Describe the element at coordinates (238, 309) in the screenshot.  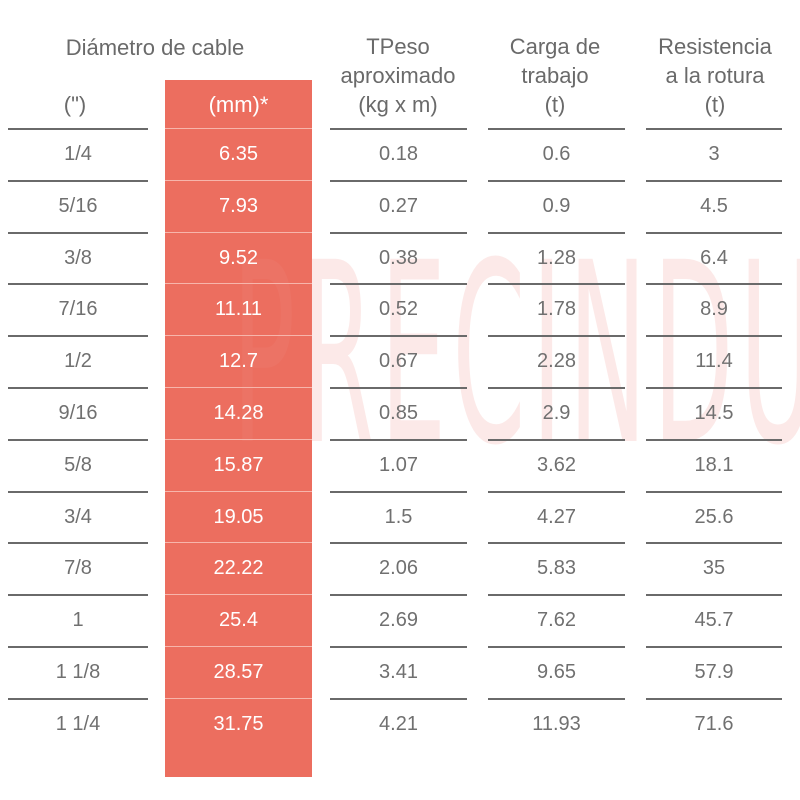
I see `cell-mm: 11.11` at that location.